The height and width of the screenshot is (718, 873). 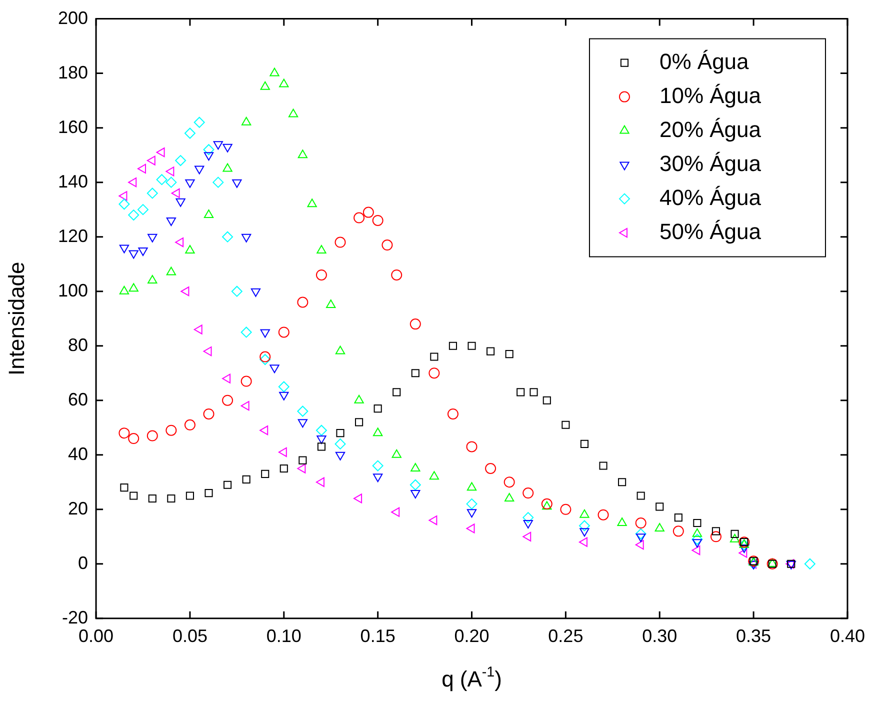 I want to click on y-tick-label: 20, so click(x=78, y=508).